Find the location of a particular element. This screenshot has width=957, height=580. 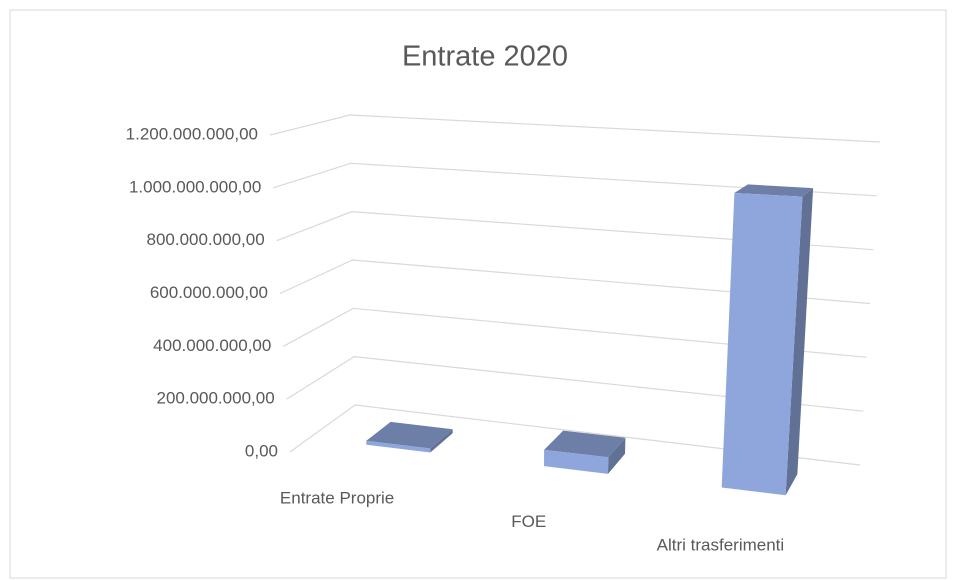

x-tick-label: FOE is located at coordinates (528, 521).